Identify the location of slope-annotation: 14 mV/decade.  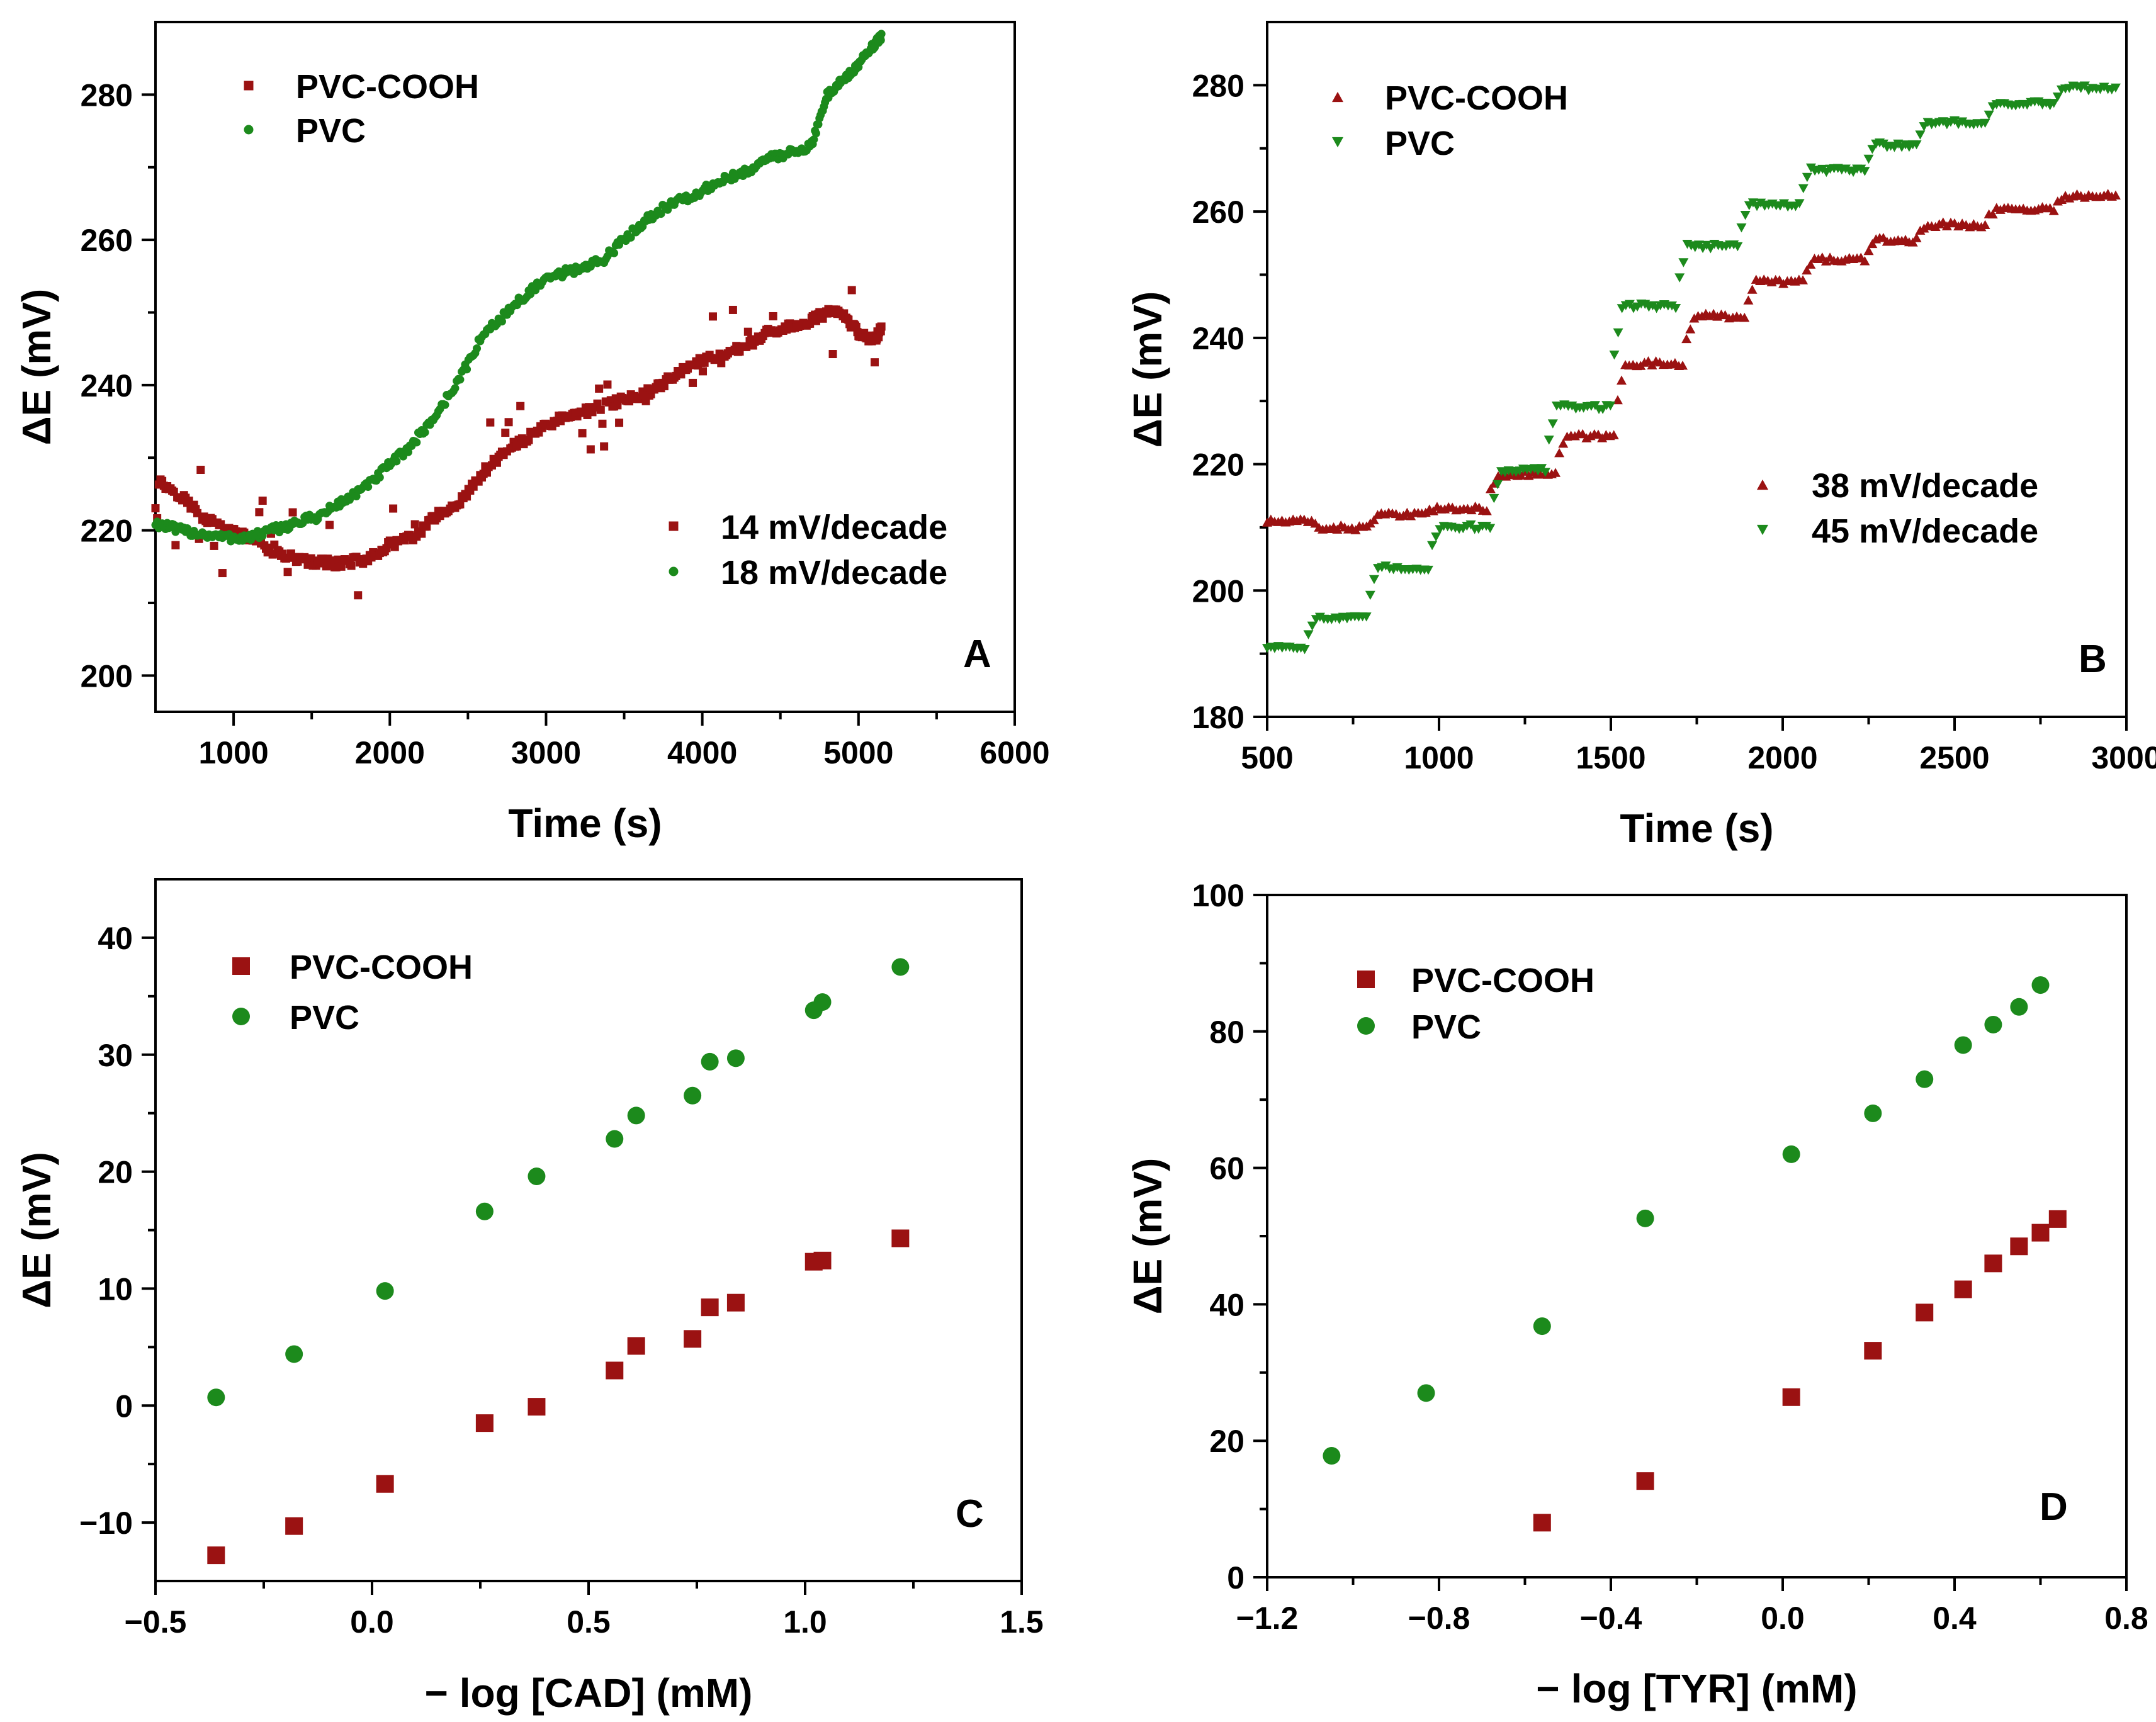
(834, 527).